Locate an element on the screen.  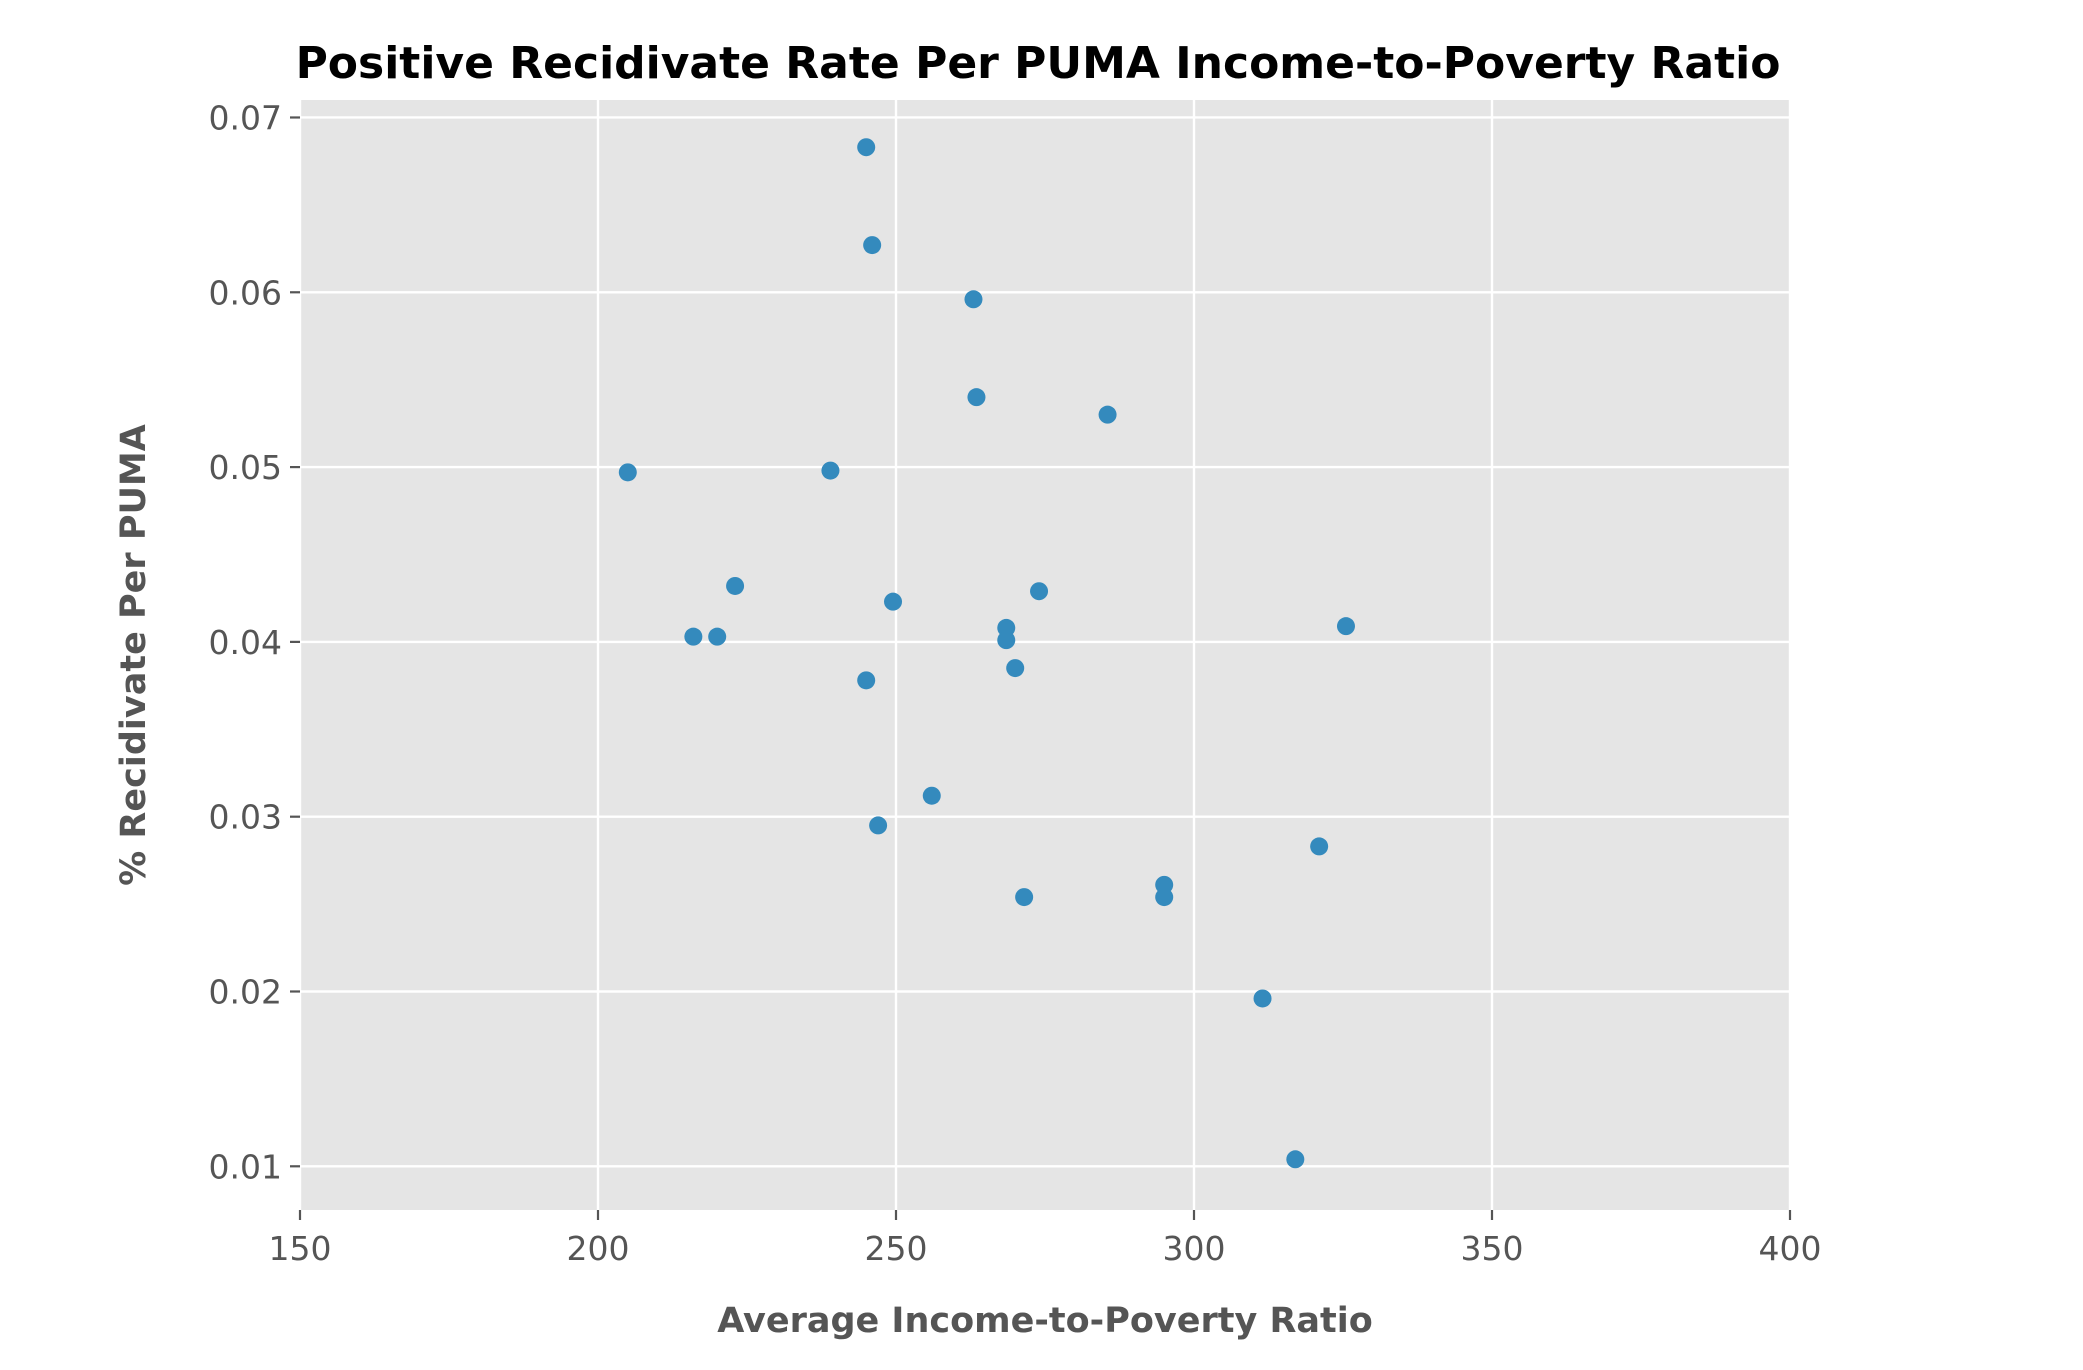
x-tick-label: 300 is located at coordinates (1194, 1248).